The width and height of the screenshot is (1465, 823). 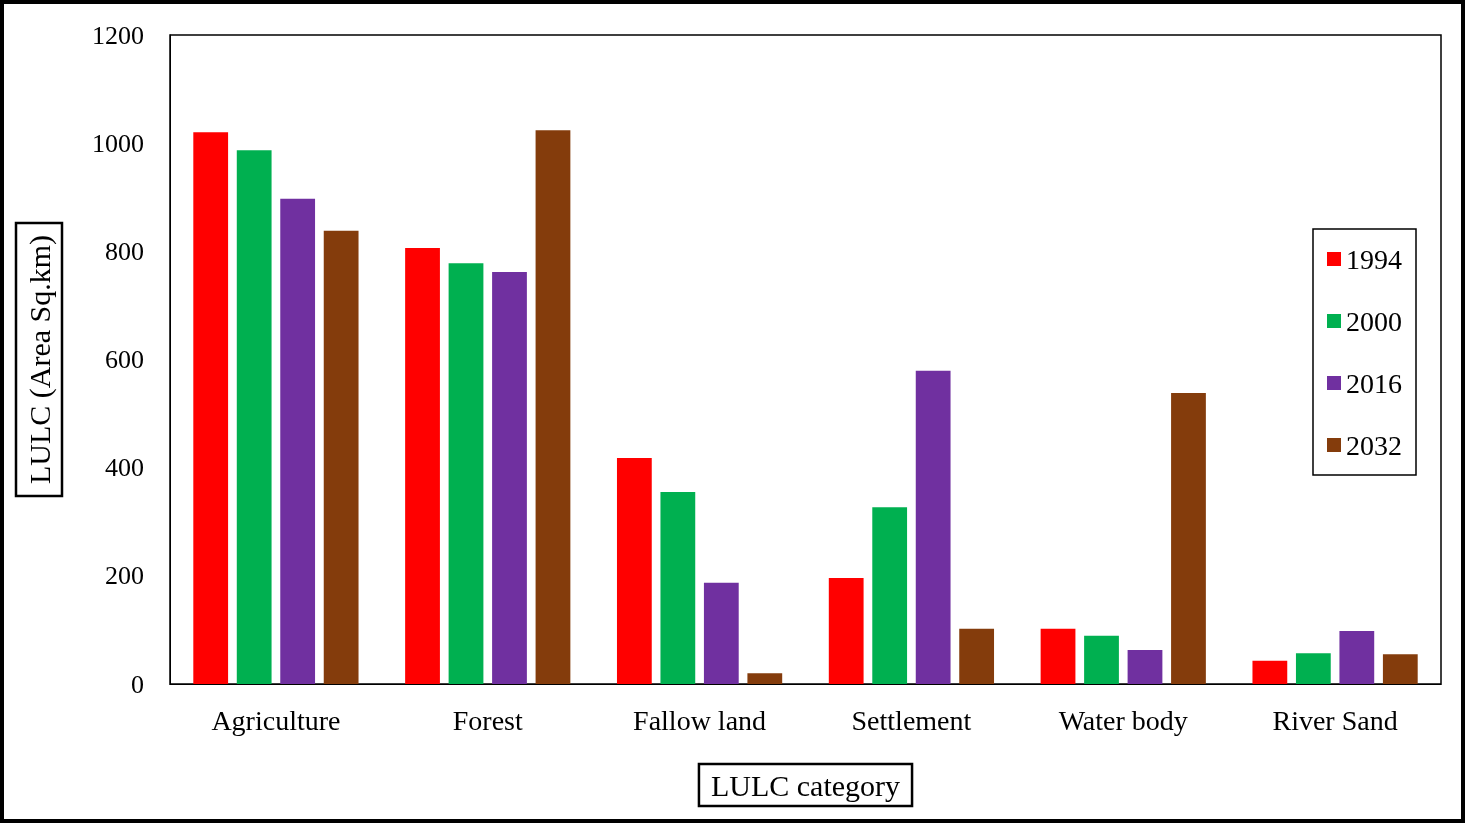 What do you see at coordinates (487, 720) in the screenshot?
I see `x-tick-label: Forest` at bounding box center [487, 720].